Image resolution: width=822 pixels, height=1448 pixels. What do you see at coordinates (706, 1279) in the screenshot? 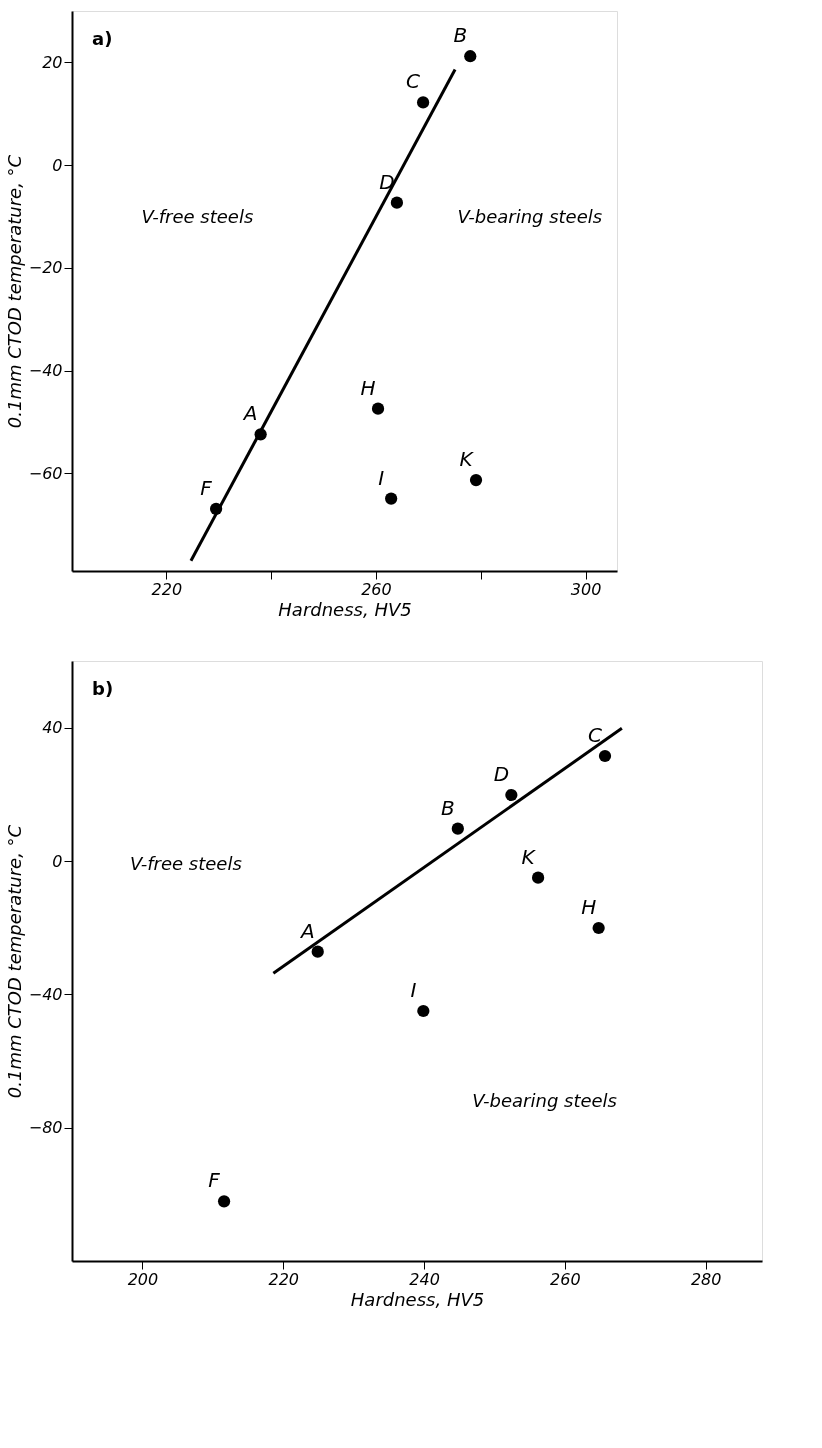
I see `x-tick-label: 280` at bounding box center [706, 1279].